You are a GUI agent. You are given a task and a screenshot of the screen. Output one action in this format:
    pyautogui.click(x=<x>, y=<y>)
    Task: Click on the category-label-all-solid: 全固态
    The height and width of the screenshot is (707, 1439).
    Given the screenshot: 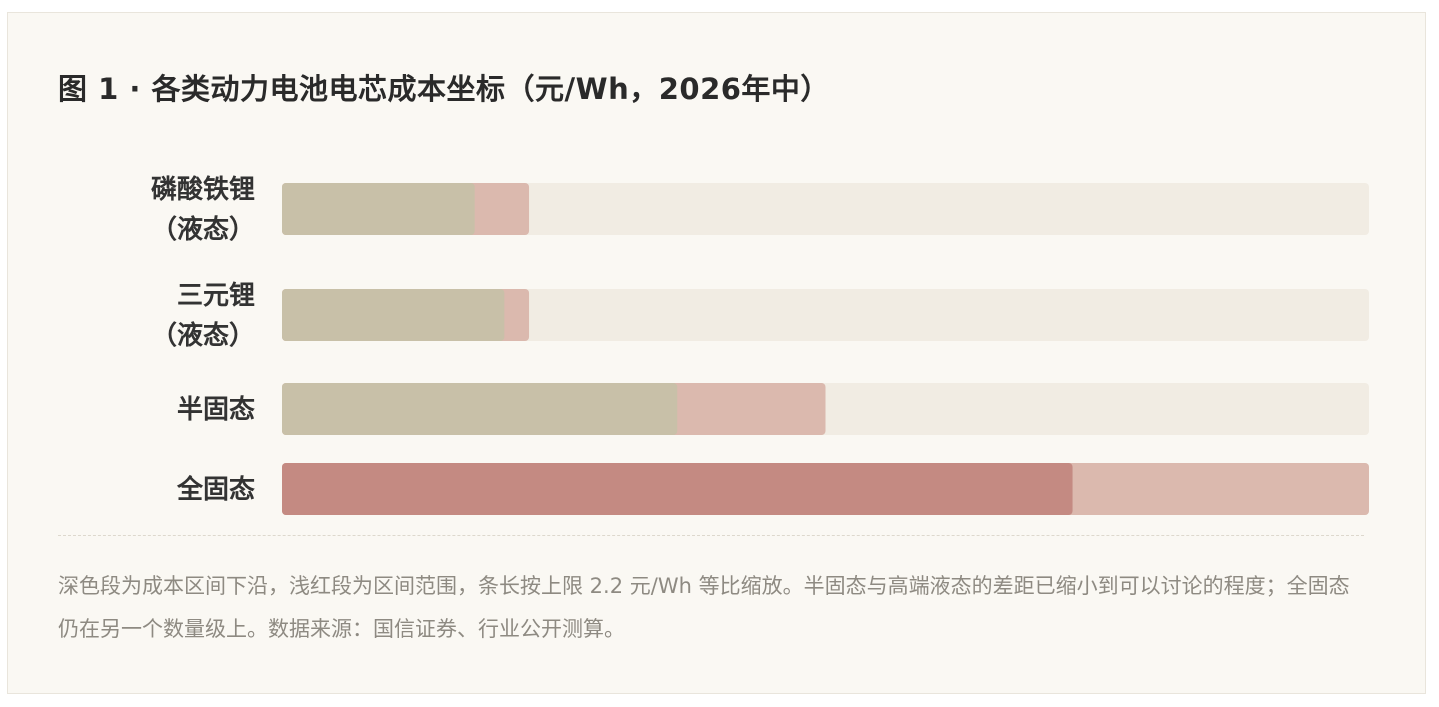 What is the action you would take?
    pyautogui.click(x=215, y=490)
    